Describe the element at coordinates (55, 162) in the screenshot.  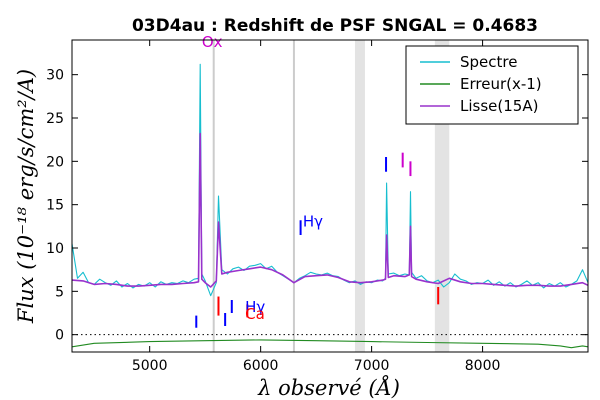
I see `y-tick-label-4: 20` at that location.